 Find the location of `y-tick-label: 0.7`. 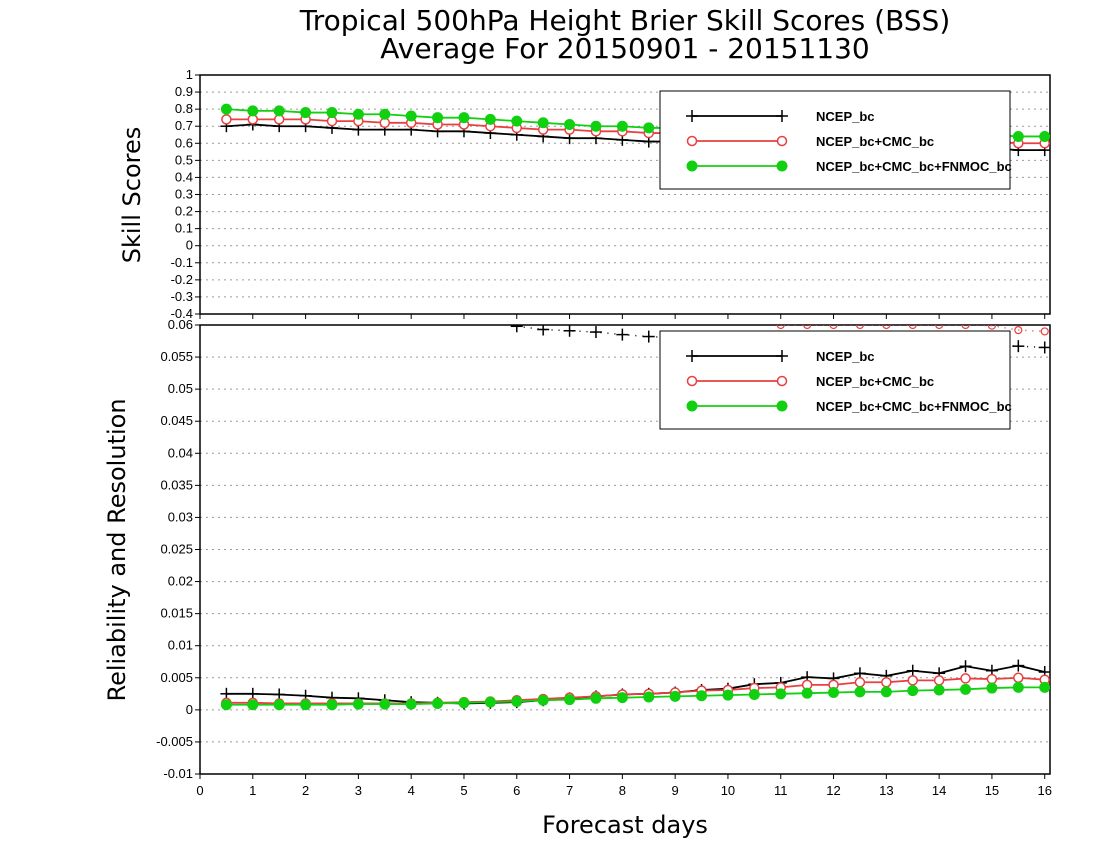

y-tick-label: 0.7 is located at coordinates (184, 125).